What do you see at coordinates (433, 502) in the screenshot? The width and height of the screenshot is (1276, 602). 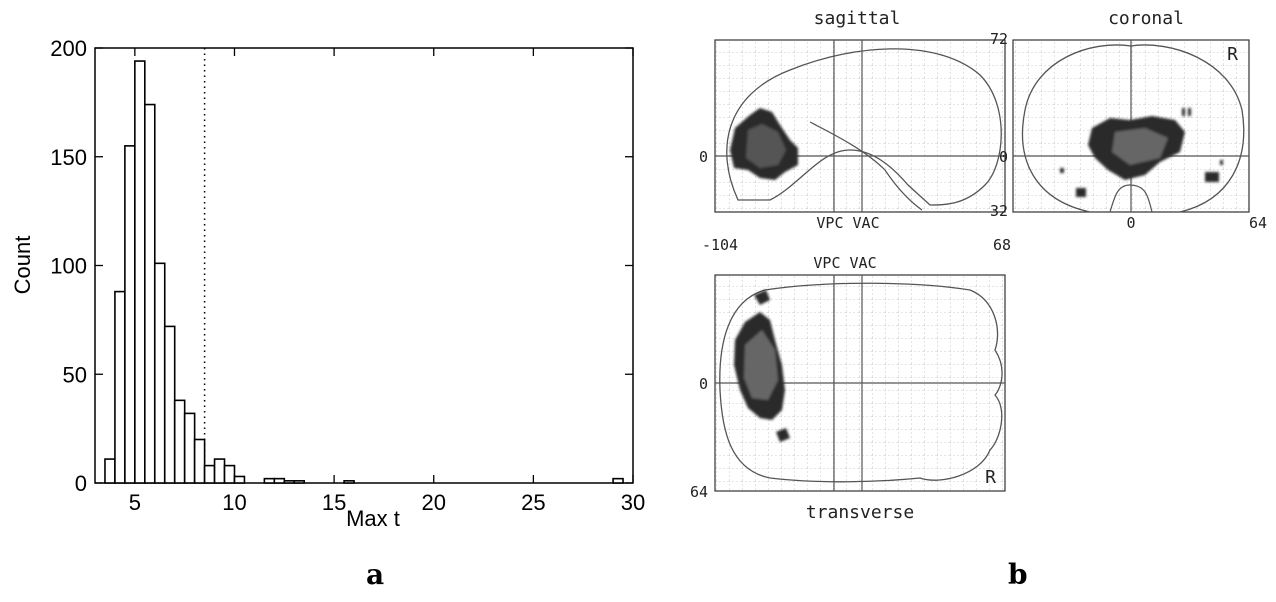 I see `x-tick-label: 20` at bounding box center [433, 502].